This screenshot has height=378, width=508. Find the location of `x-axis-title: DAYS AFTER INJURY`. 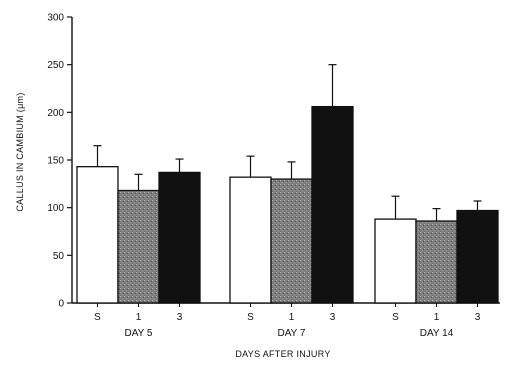

x-axis-title: DAYS AFTER INJURY is located at coordinates (282, 354).